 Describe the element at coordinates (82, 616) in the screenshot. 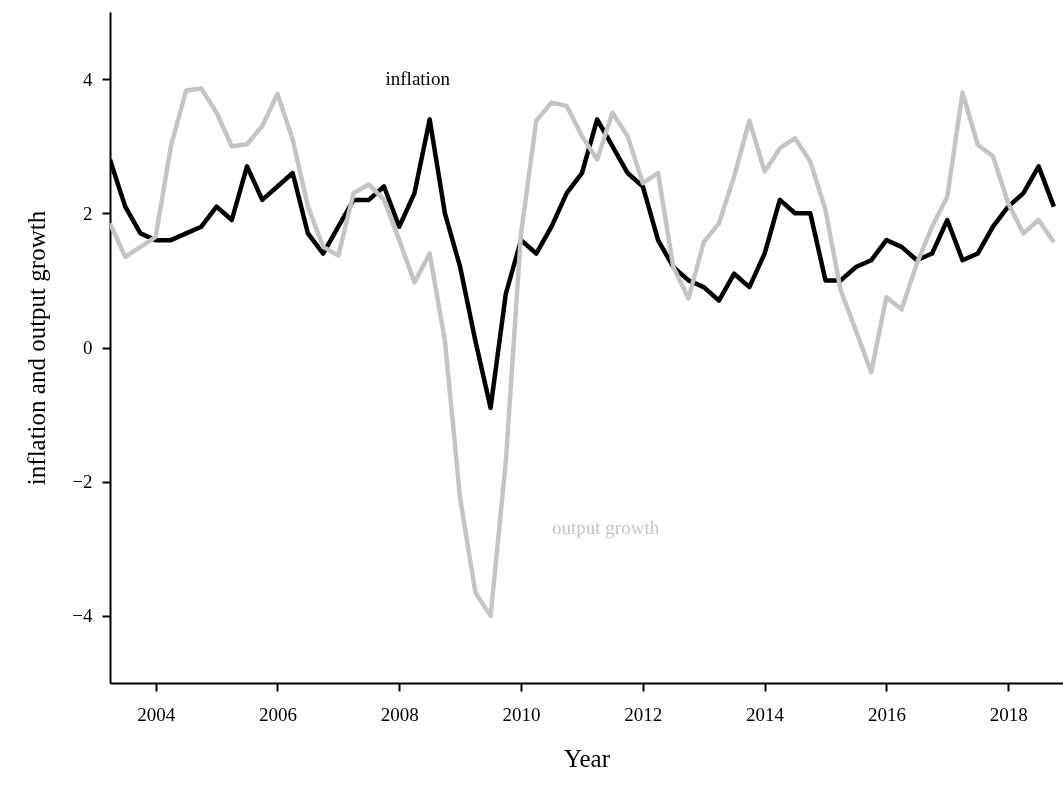

I see `y-tick-label: −4` at that location.